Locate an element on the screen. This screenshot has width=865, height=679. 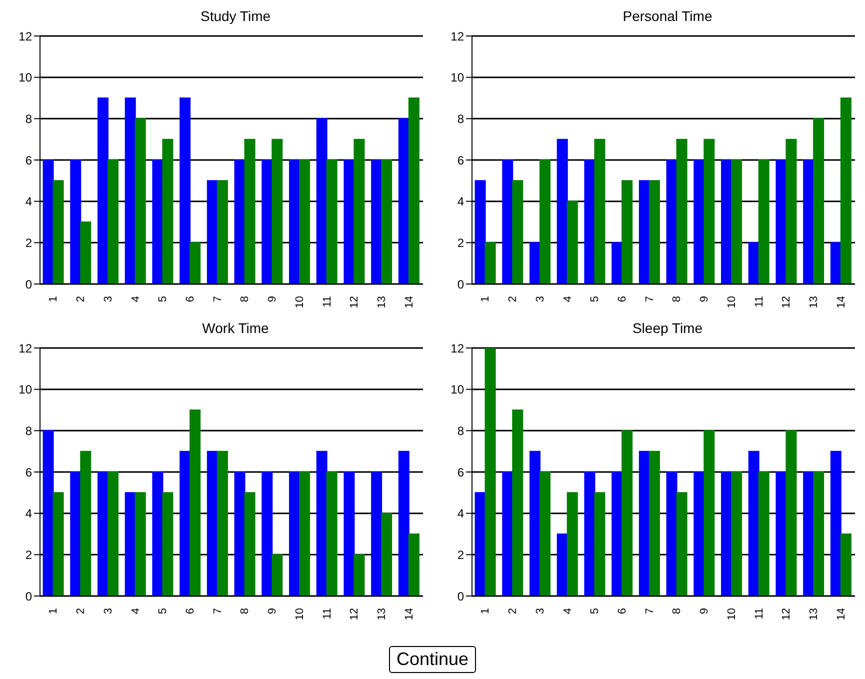
y-tick-label: 2 is located at coordinates (28, 243).